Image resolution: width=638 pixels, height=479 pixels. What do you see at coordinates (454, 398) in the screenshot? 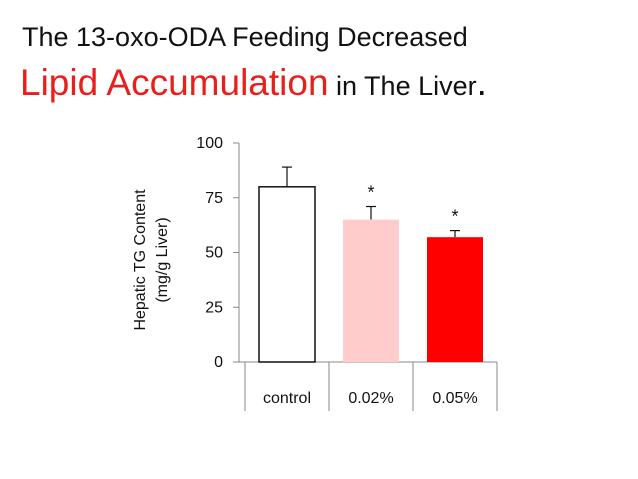
I see `x-tick-label-2: 0.05%` at bounding box center [454, 398].